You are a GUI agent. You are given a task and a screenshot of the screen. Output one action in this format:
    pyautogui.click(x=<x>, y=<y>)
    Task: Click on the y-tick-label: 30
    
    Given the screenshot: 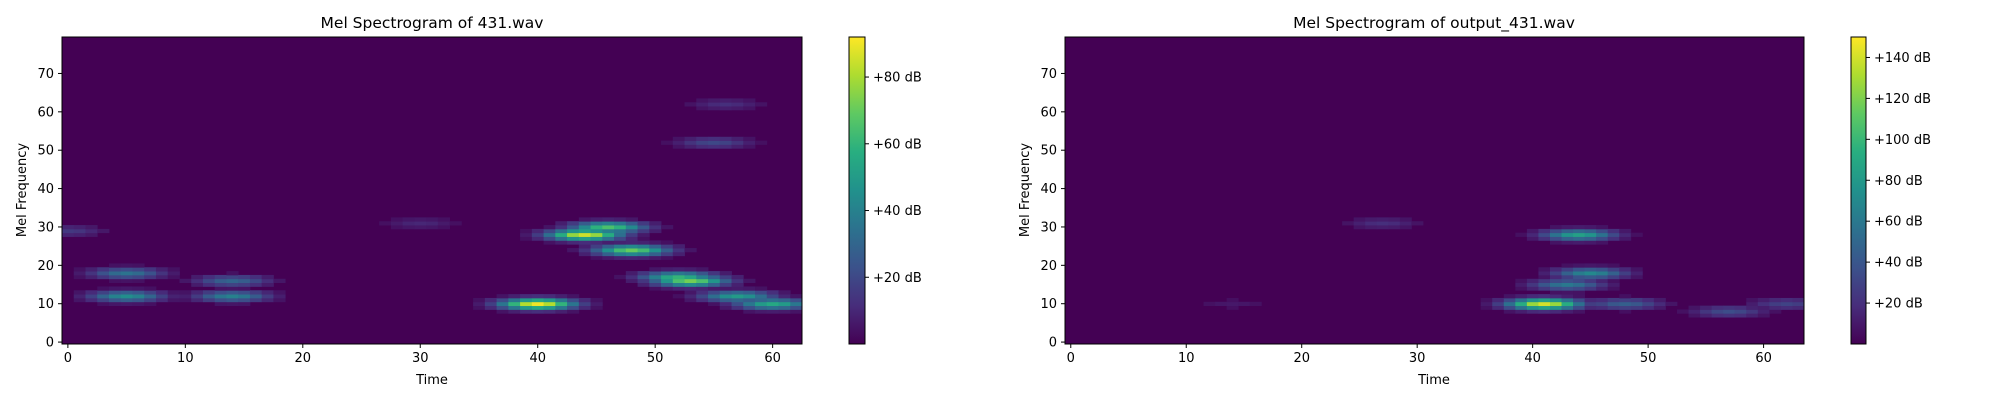 What is the action you would take?
    pyautogui.click(x=45, y=227)
    